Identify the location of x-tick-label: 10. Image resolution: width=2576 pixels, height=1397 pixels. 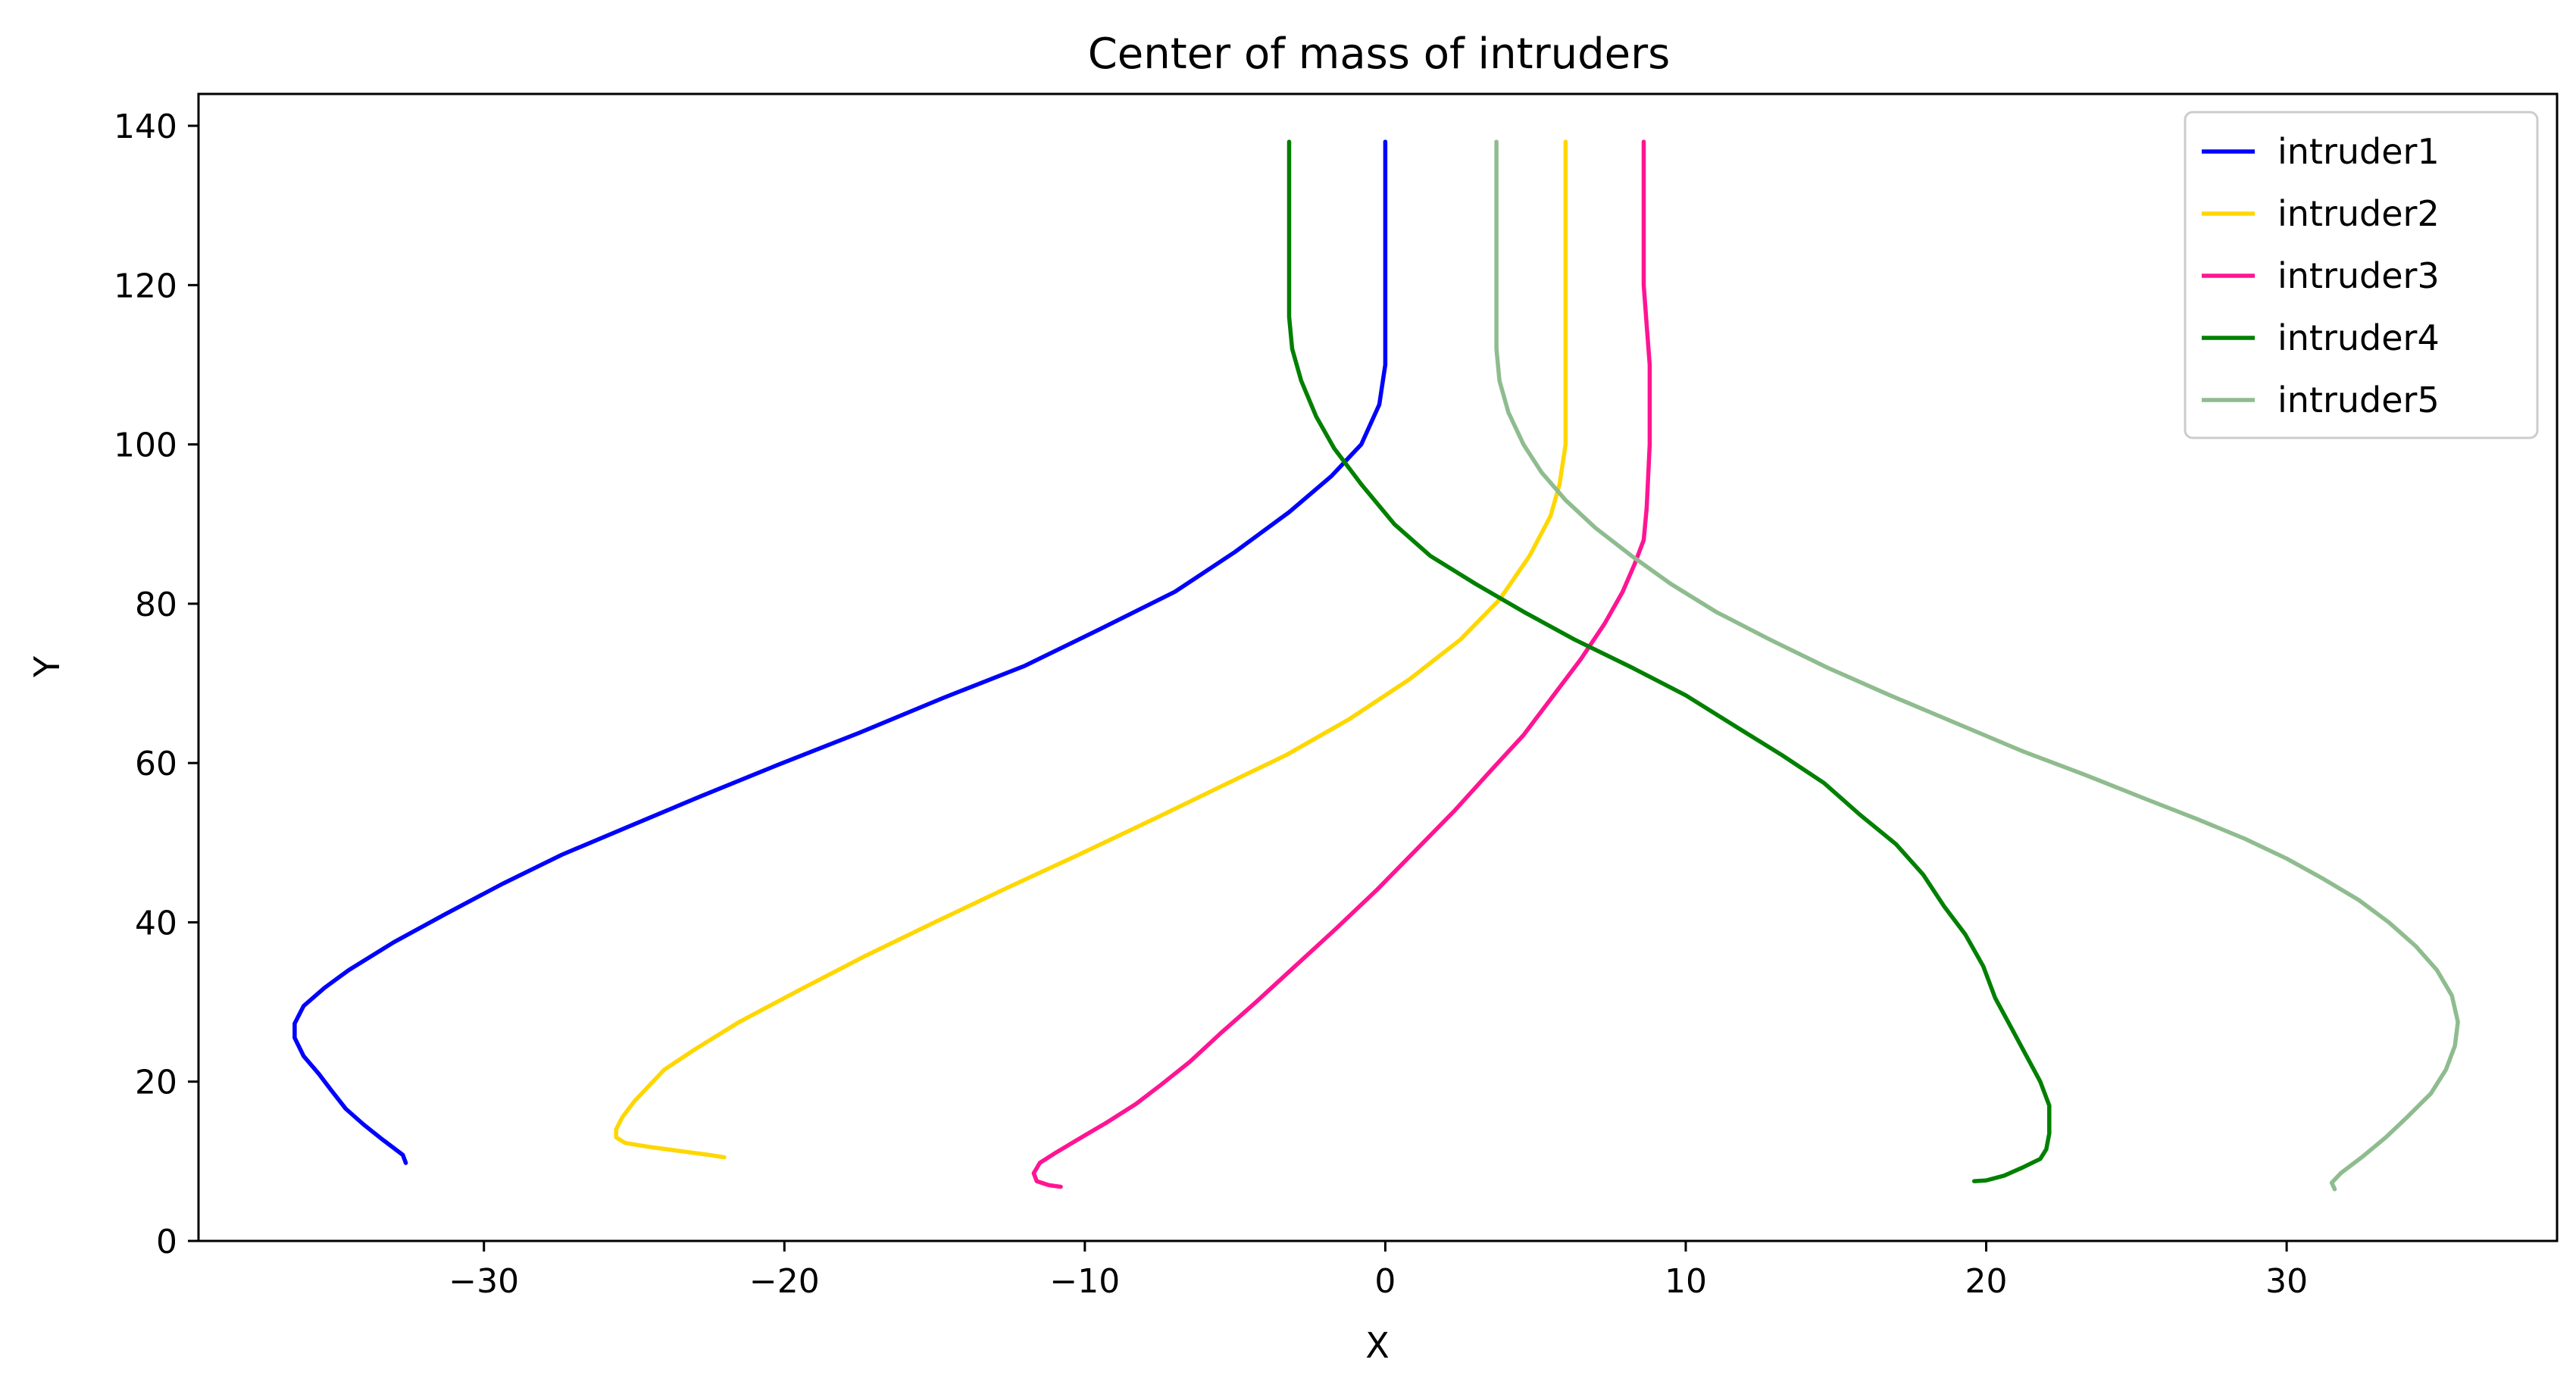
(1686, 1281).